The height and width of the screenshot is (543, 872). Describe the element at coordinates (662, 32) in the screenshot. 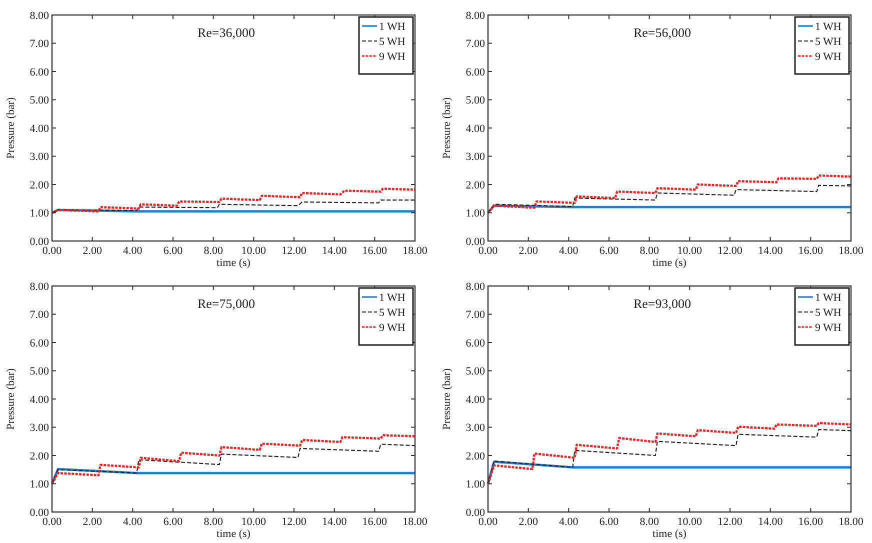

I see `annotation: Re=56,000` at that location.